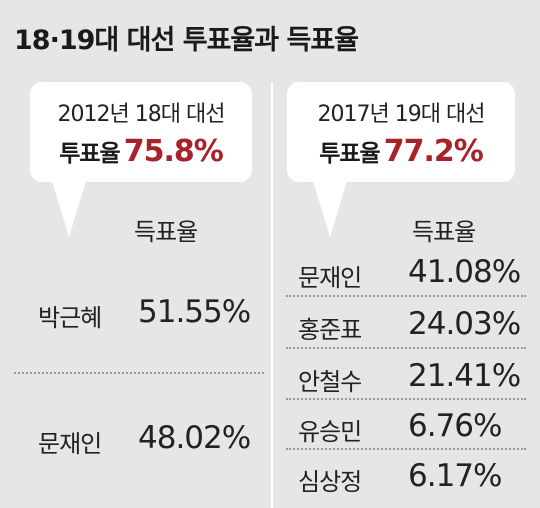  What do you see at coordinates (455, 476) in the screenshot?
I see `candidate-vote-share: 6.17%` at bounding box center [455, 476].